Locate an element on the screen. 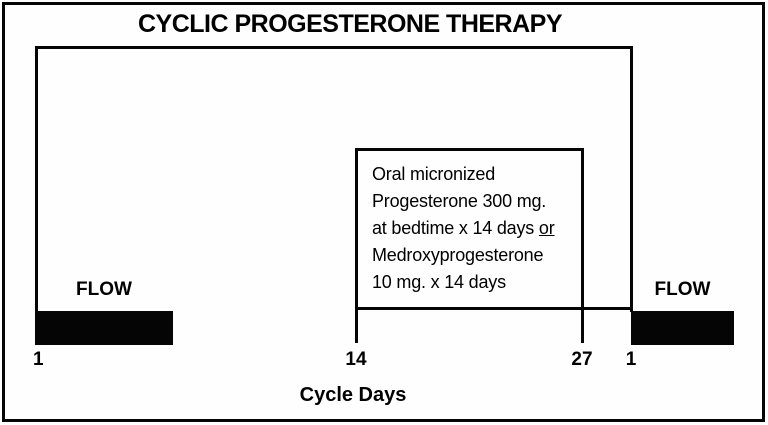 Image resolution: width=768 pixels, height=425 pixels. tick-label-day1-left: 1 is located at coordinates (38, 359).